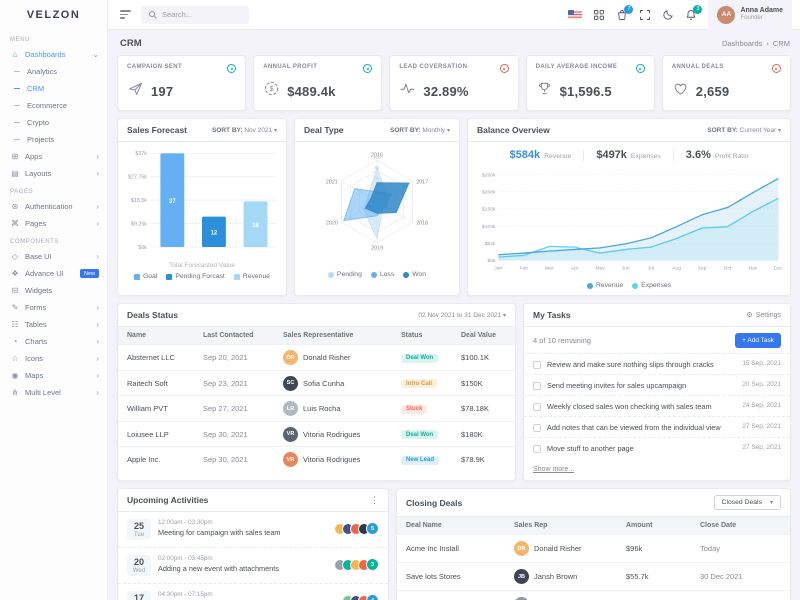 Image resolution: width=800 pixels, height=600 pixels. I want to click on deal-name: Loiusee LLP, so click(148, 434).